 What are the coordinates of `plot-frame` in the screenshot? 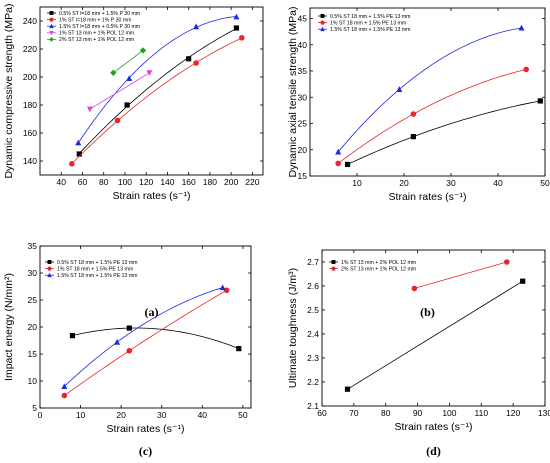 It's located at (433, 328).